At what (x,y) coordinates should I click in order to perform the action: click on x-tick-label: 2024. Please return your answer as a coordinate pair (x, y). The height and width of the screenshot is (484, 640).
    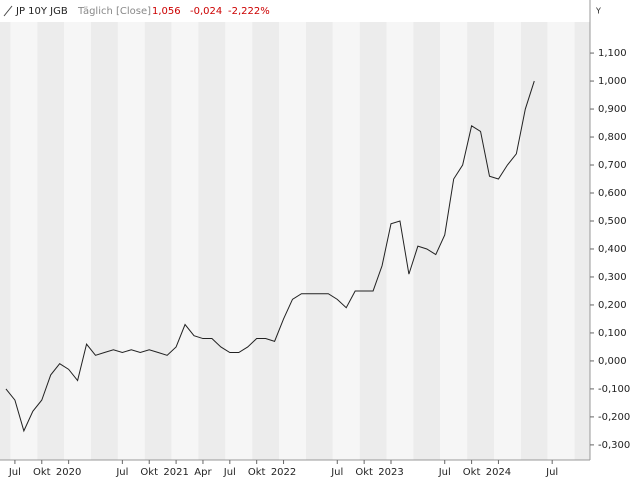
    Looking at the image, I should click on (498, 472).